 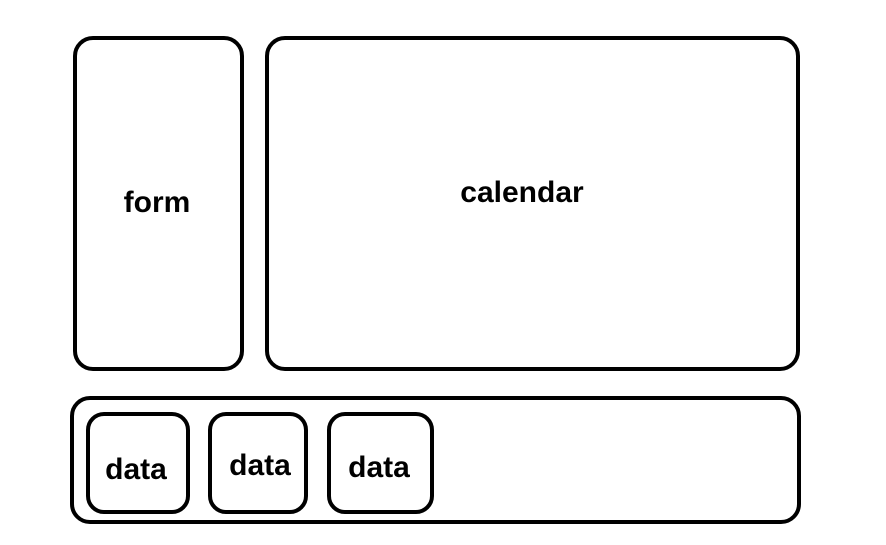 I want to click on form-panel: form, so click(x=158, y=203).